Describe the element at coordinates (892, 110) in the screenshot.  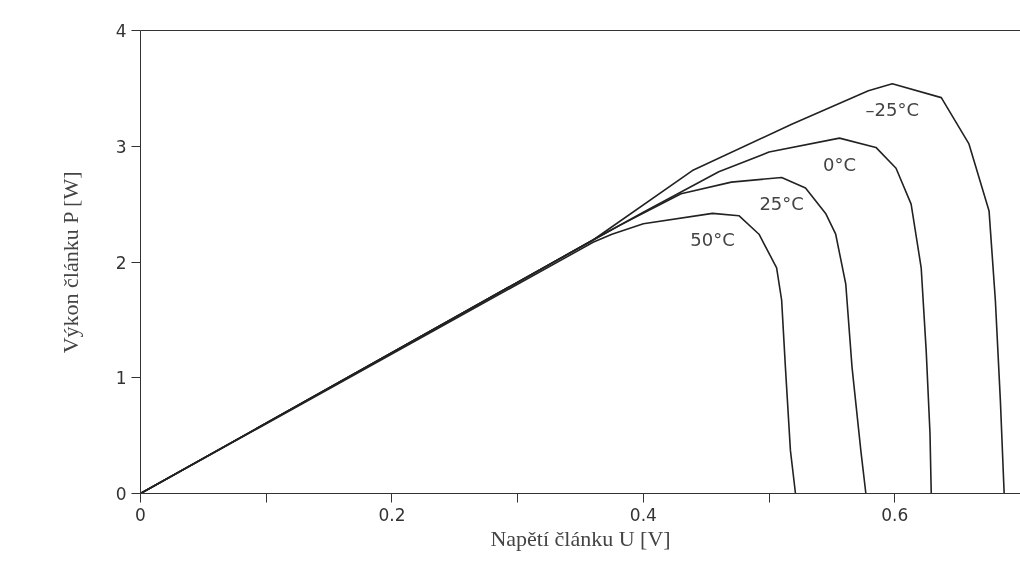
I see `series-label: –25°C` at that location.